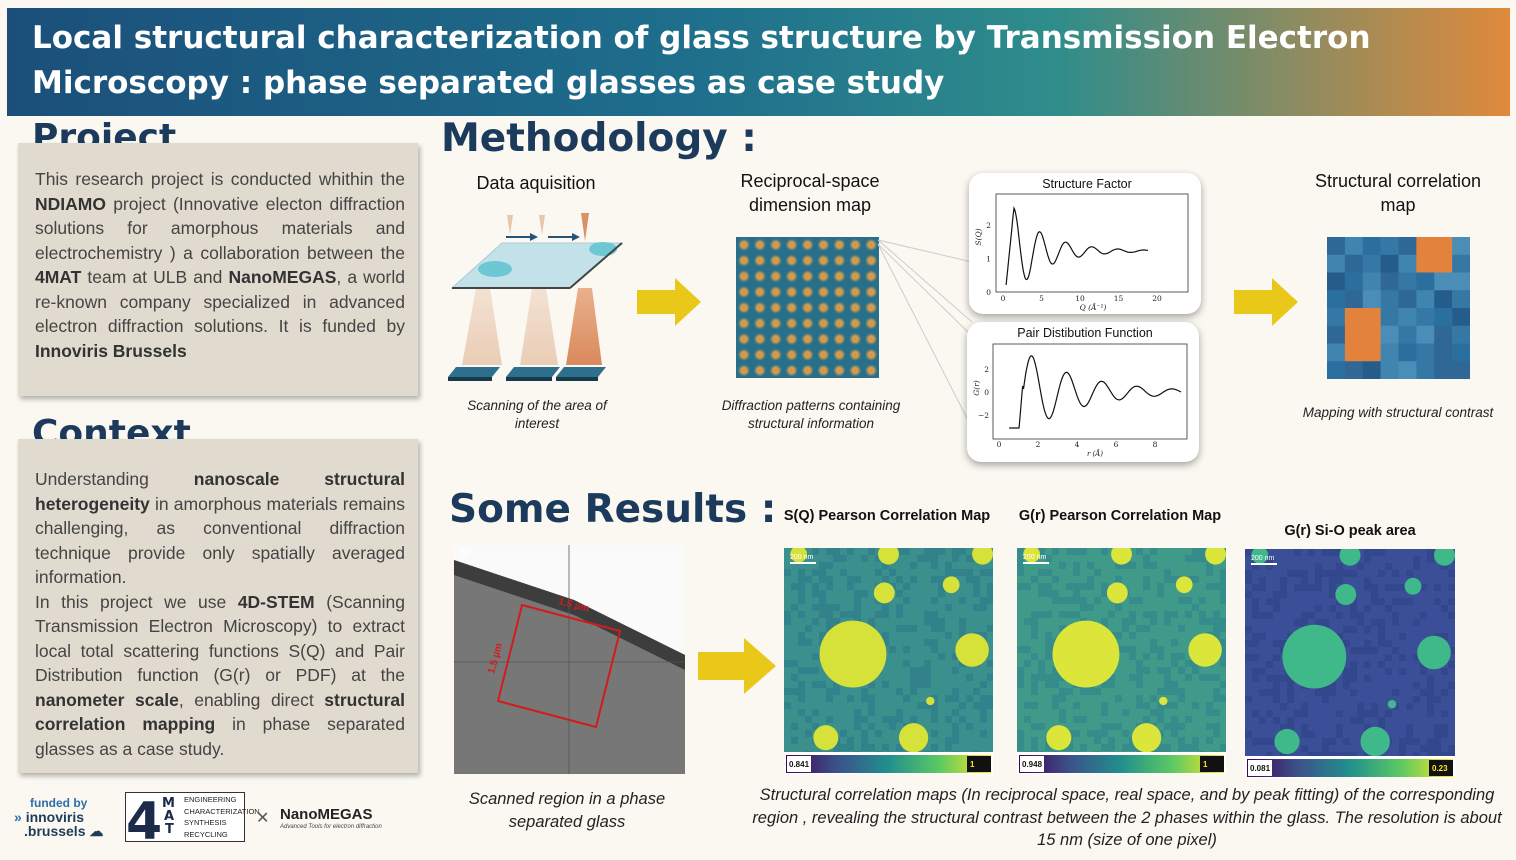 Image resolution: width=1516 pixels, height=860 pixels. I want to click on colorbar-max: 1, so click(1205, 764).